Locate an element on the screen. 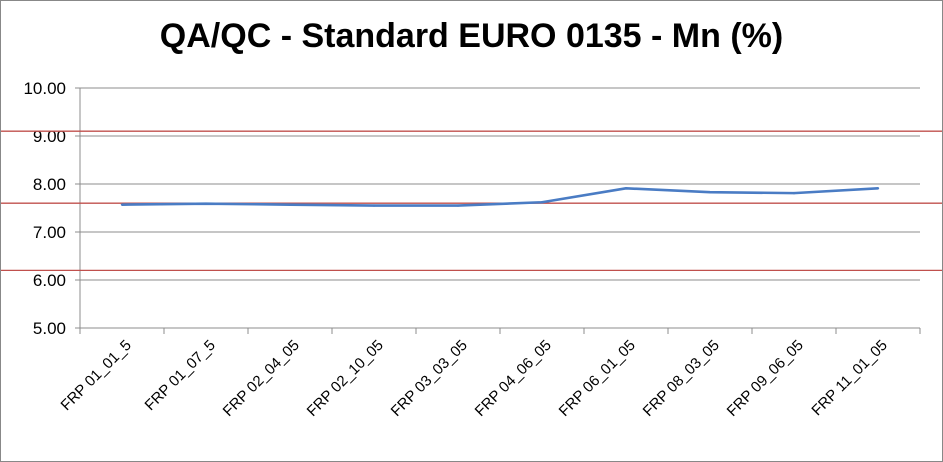 The height and width of the screenshot is (462, 943). x-tick-label: FRP 06_01_05 is located at coordinates (597, 378).